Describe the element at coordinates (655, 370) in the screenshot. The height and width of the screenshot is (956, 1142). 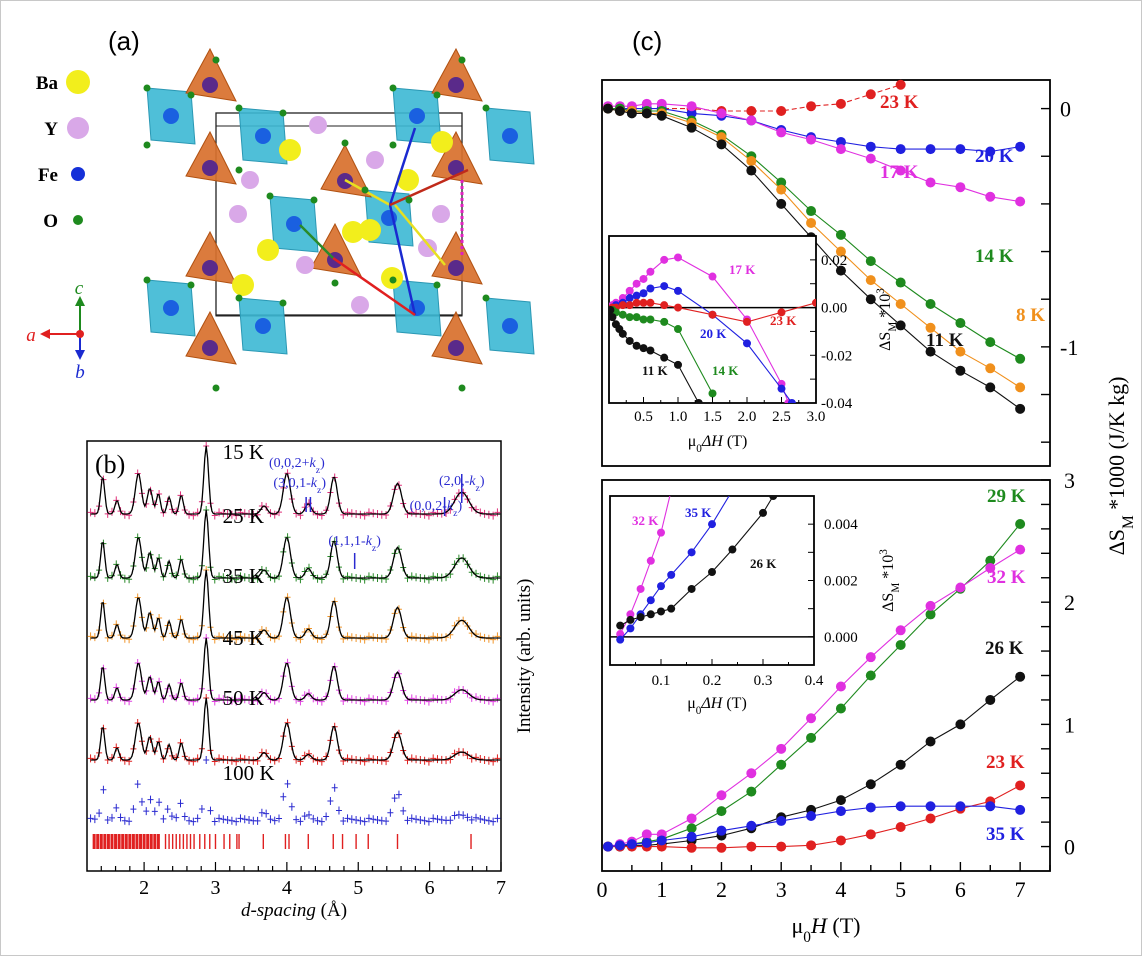
I see `inset-series-label-11k: 11 K` at that location.